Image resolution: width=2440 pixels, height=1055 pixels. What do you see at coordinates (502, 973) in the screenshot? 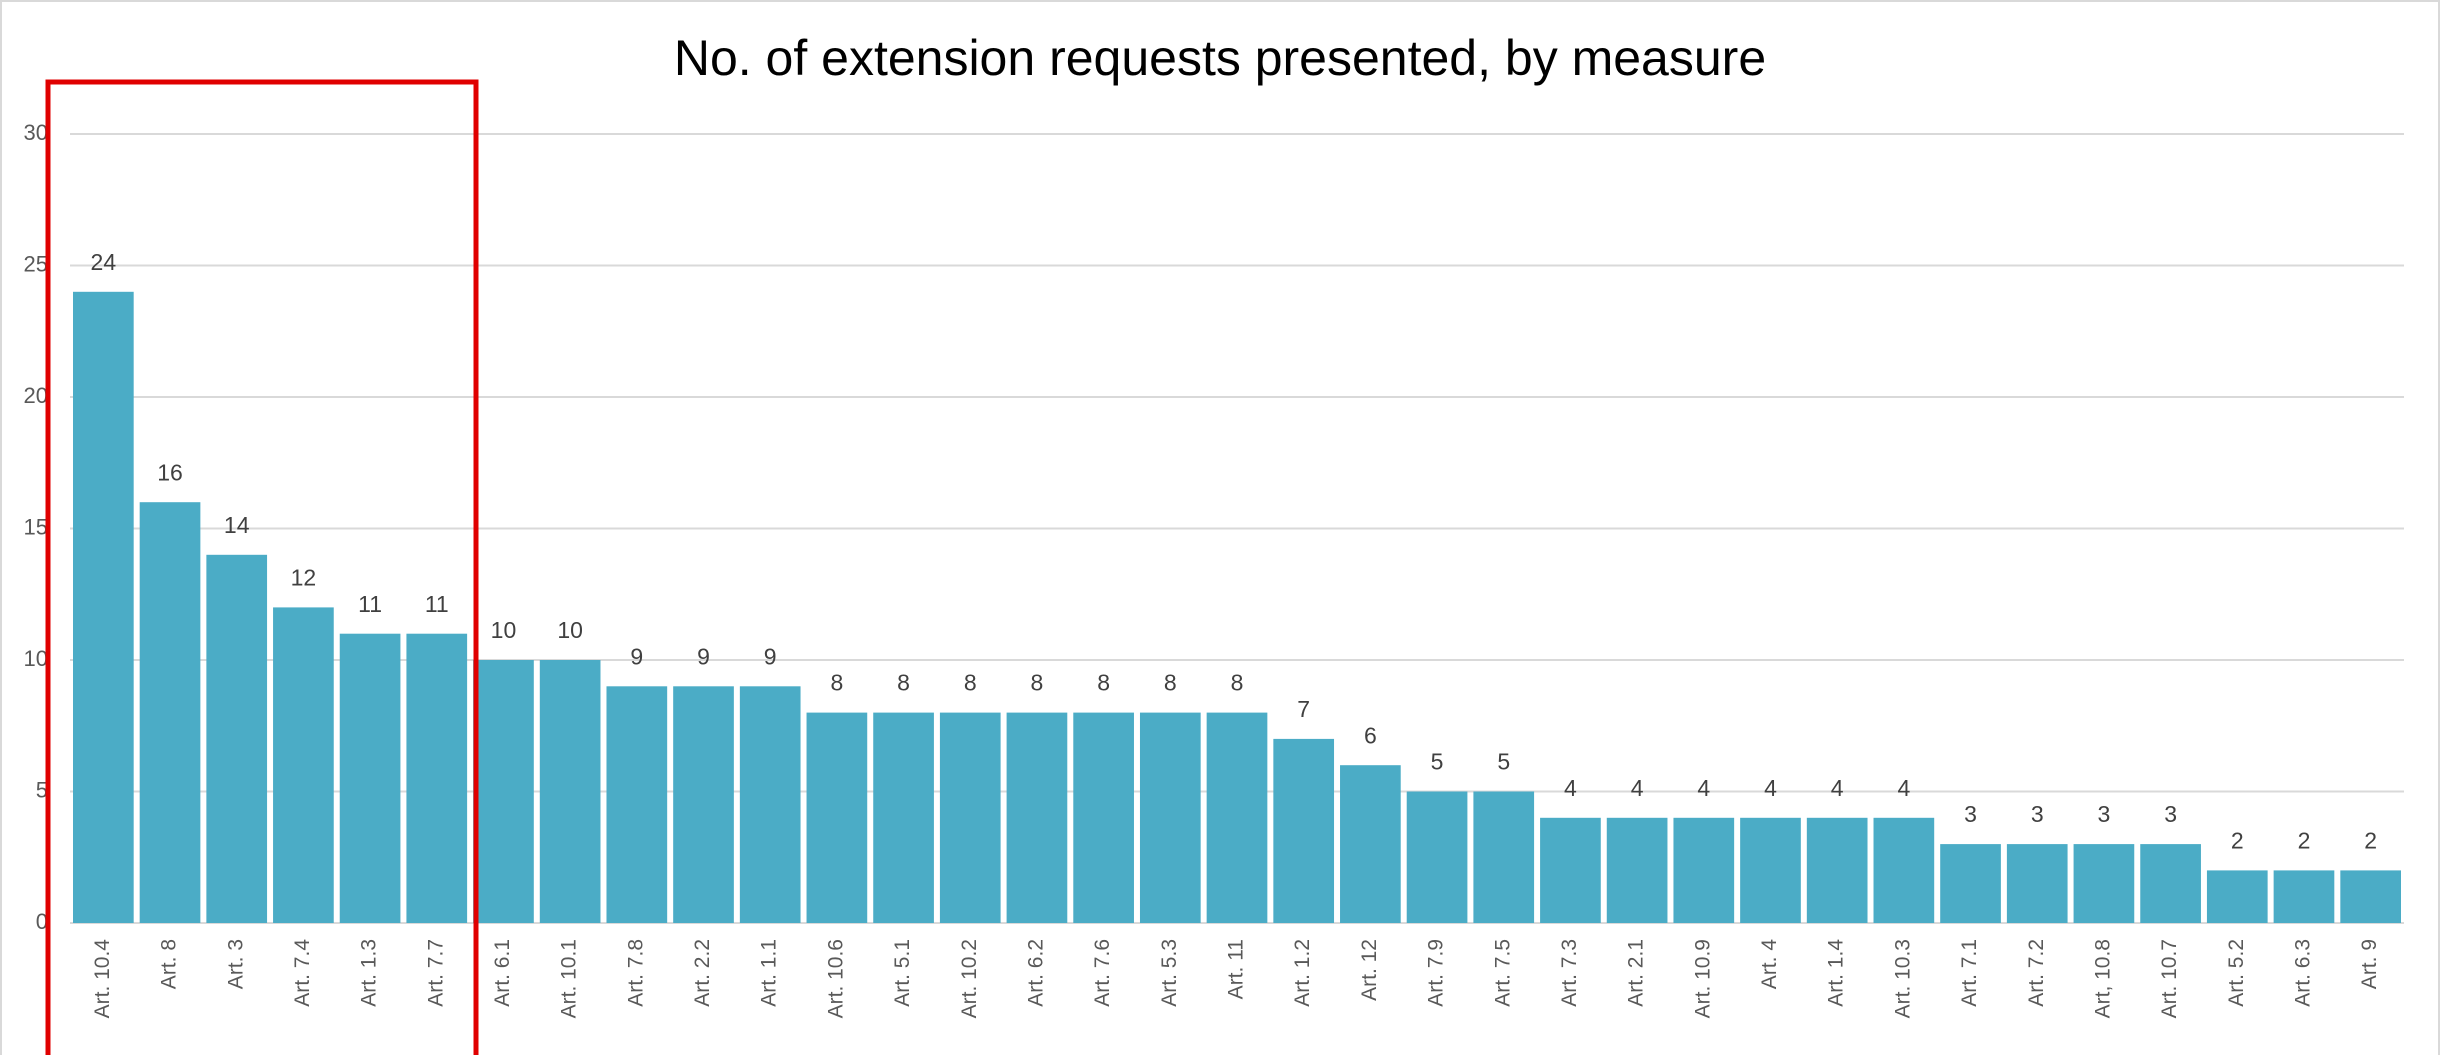
I see `x-tick-label: Art. 6.1` at bounding box center [502, 973].